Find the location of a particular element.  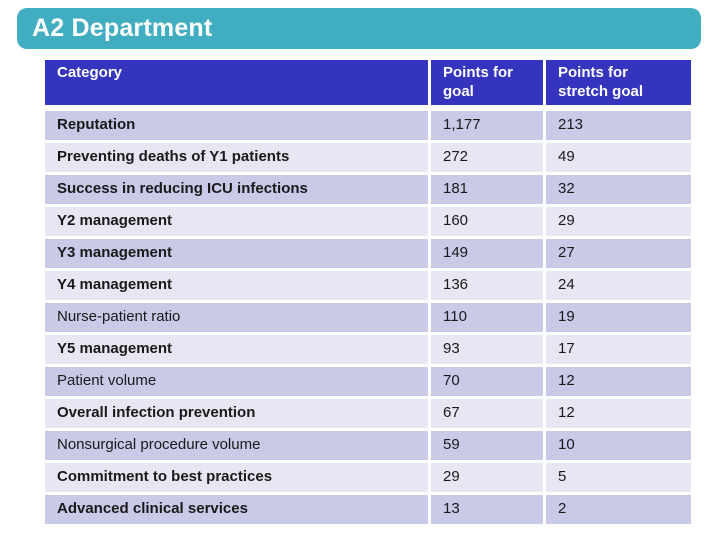

category-cell: Overall infection prevention is located at coordinates (236, 413).